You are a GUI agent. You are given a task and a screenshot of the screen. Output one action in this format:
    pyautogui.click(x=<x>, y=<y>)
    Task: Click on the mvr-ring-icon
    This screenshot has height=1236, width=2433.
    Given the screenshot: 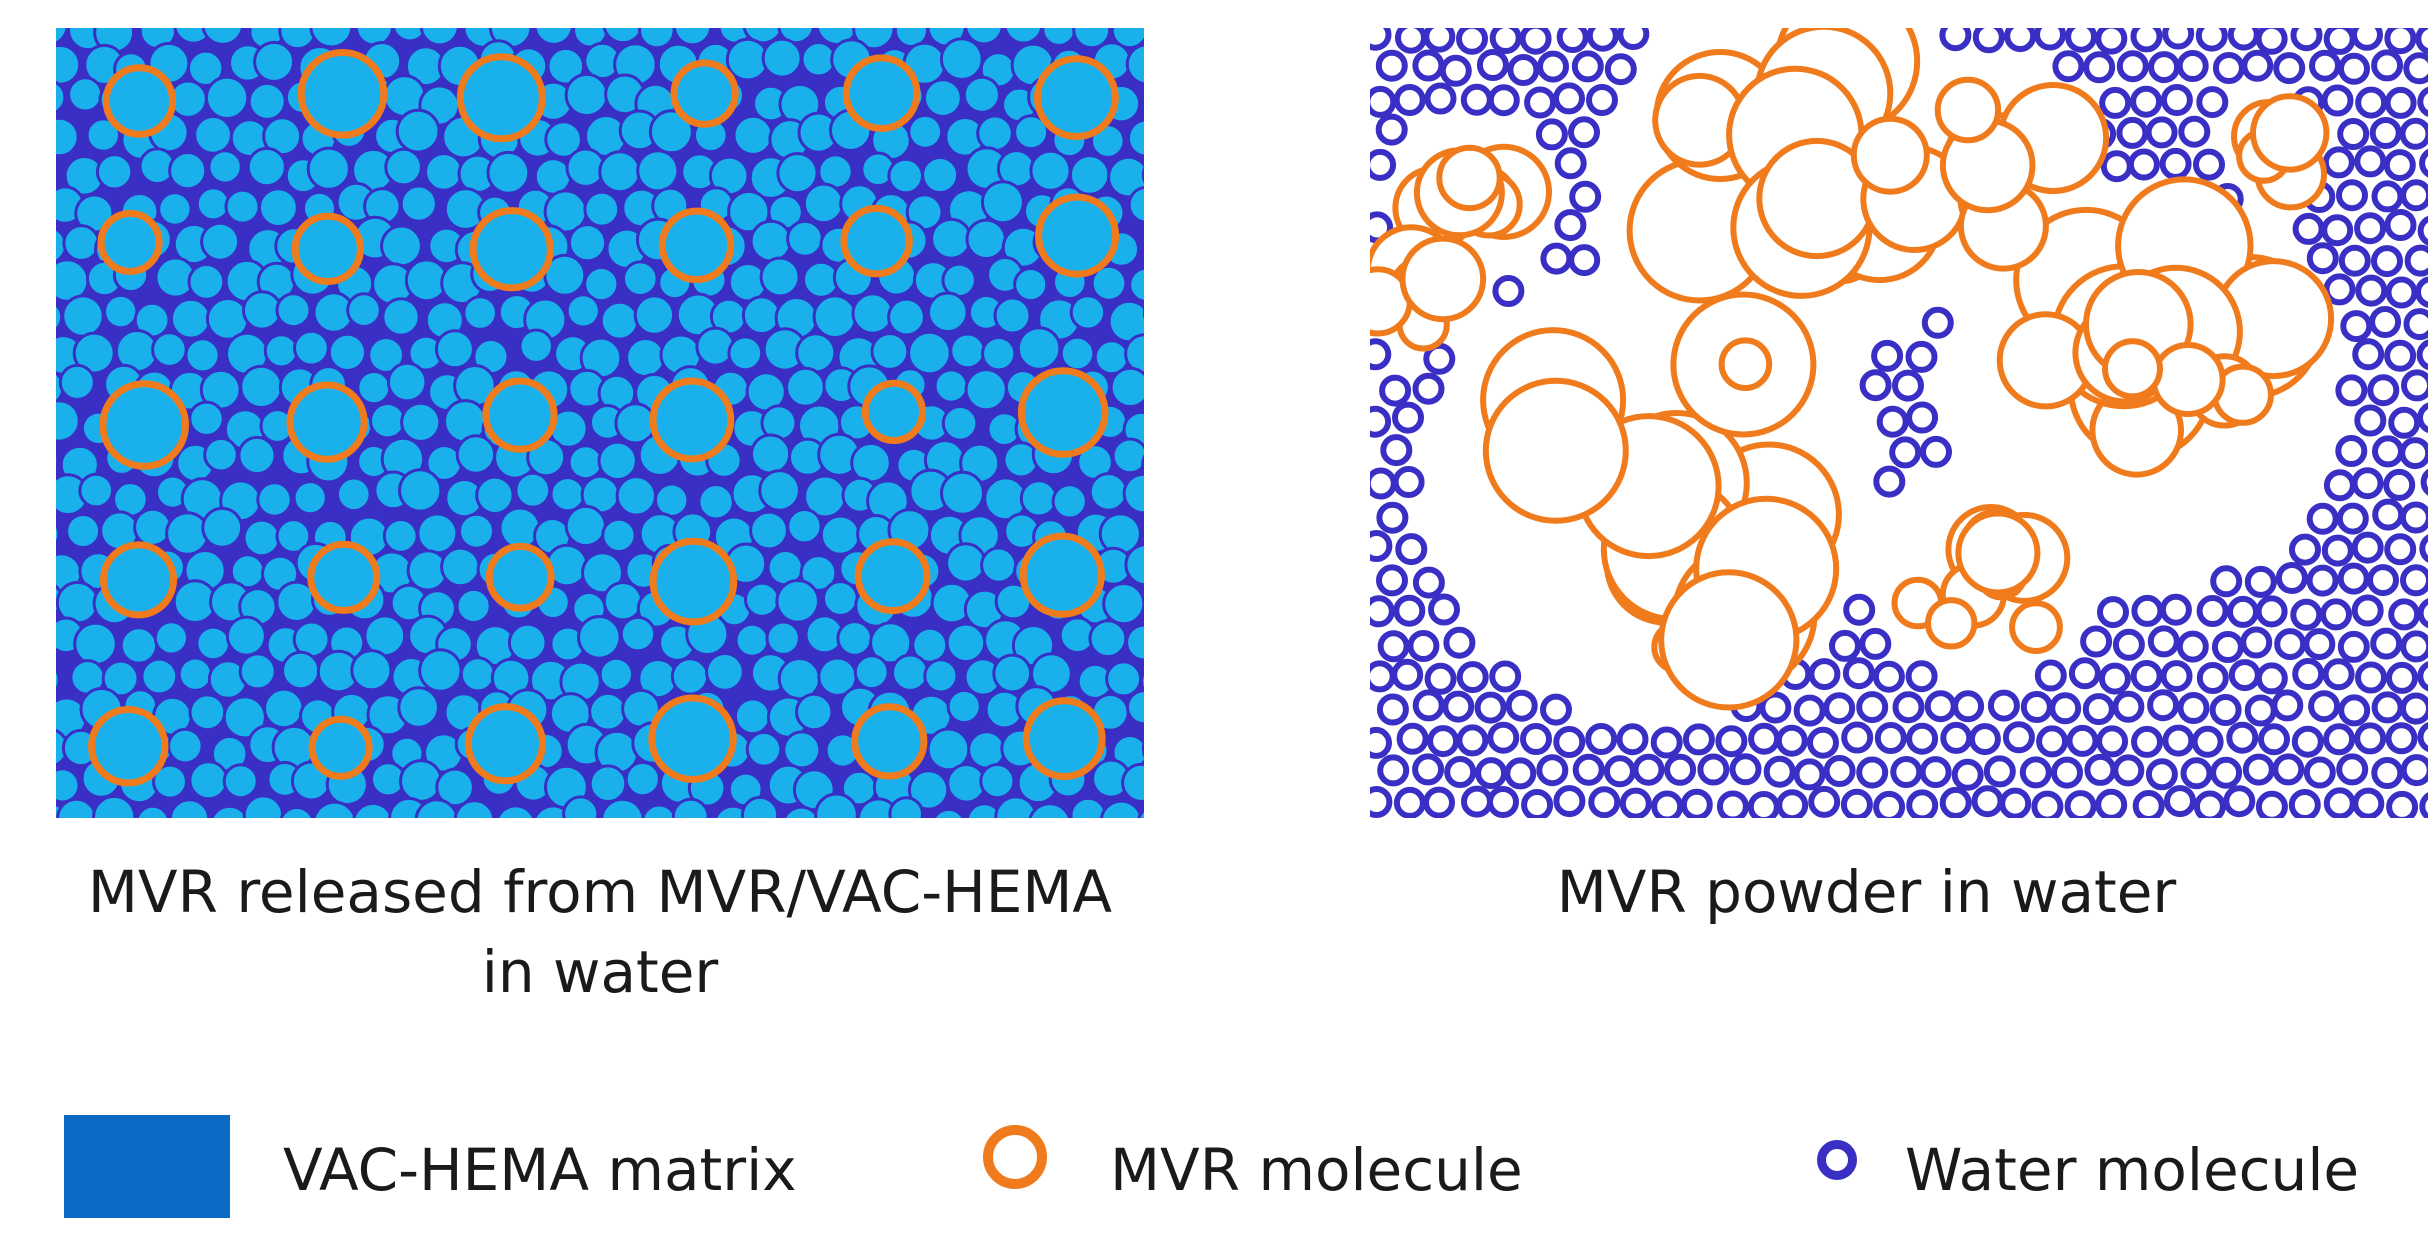 What is the action you would take?
    pyautogui.click(x=1015, y=1157)
    